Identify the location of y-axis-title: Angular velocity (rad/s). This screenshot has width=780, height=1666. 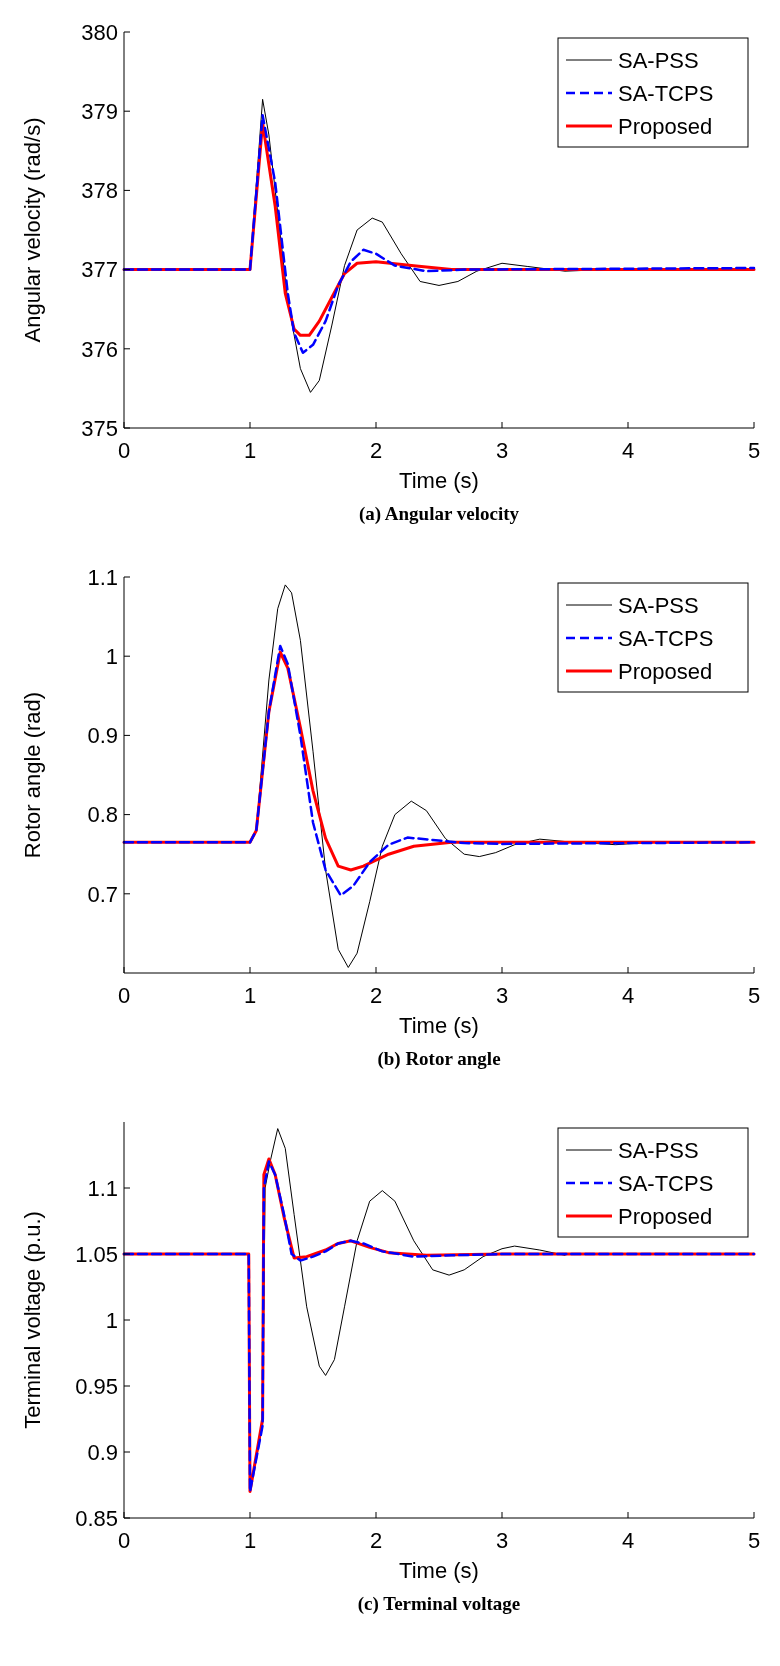
(32, 230).